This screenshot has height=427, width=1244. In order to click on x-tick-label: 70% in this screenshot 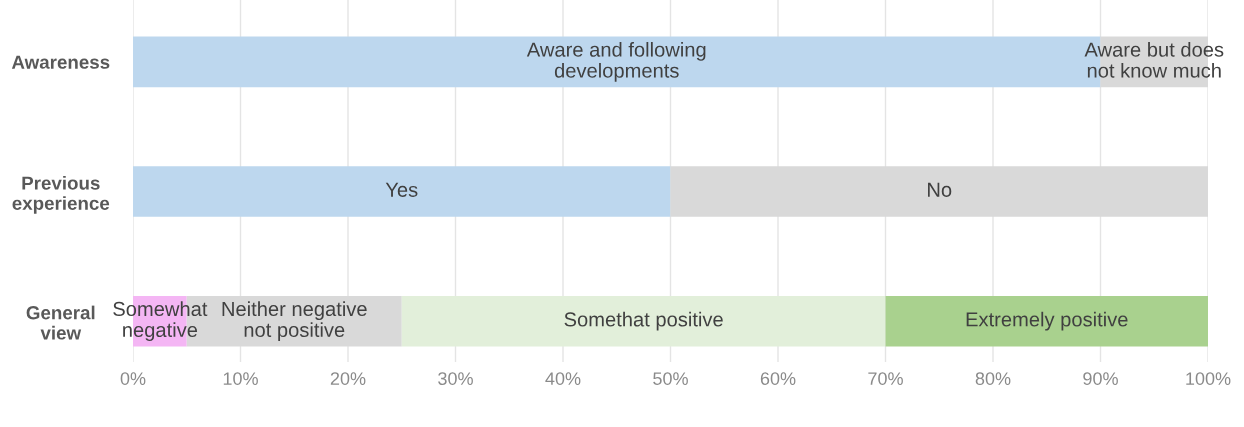, I will do `click(885, 378)`.